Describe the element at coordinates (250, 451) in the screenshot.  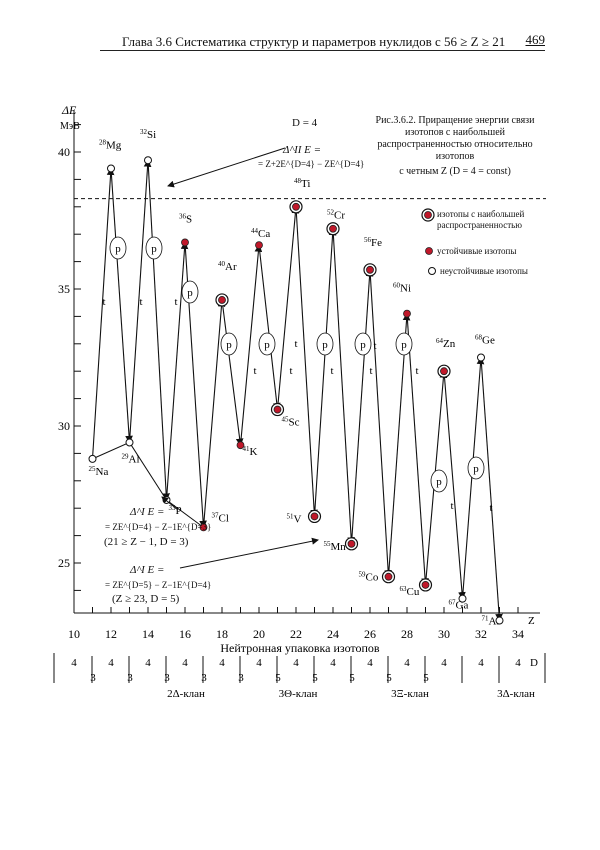
I see `point-label: 41K` at that location.